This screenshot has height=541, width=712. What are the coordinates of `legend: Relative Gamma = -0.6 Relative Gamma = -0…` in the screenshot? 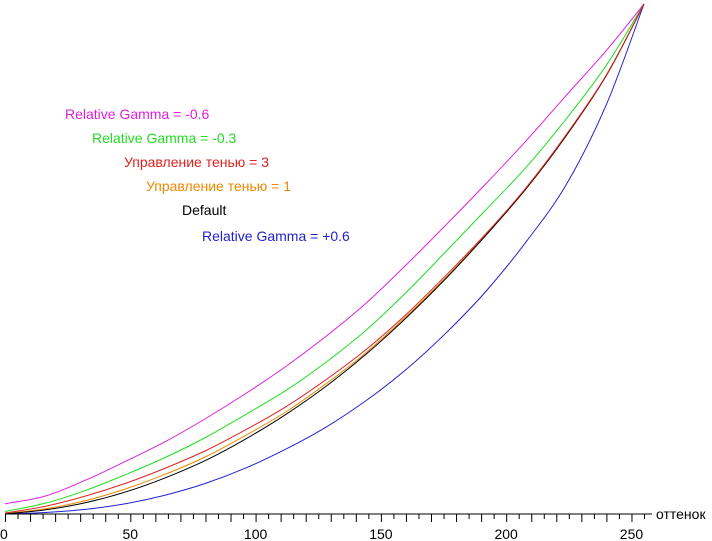 It's located at (207, 175).